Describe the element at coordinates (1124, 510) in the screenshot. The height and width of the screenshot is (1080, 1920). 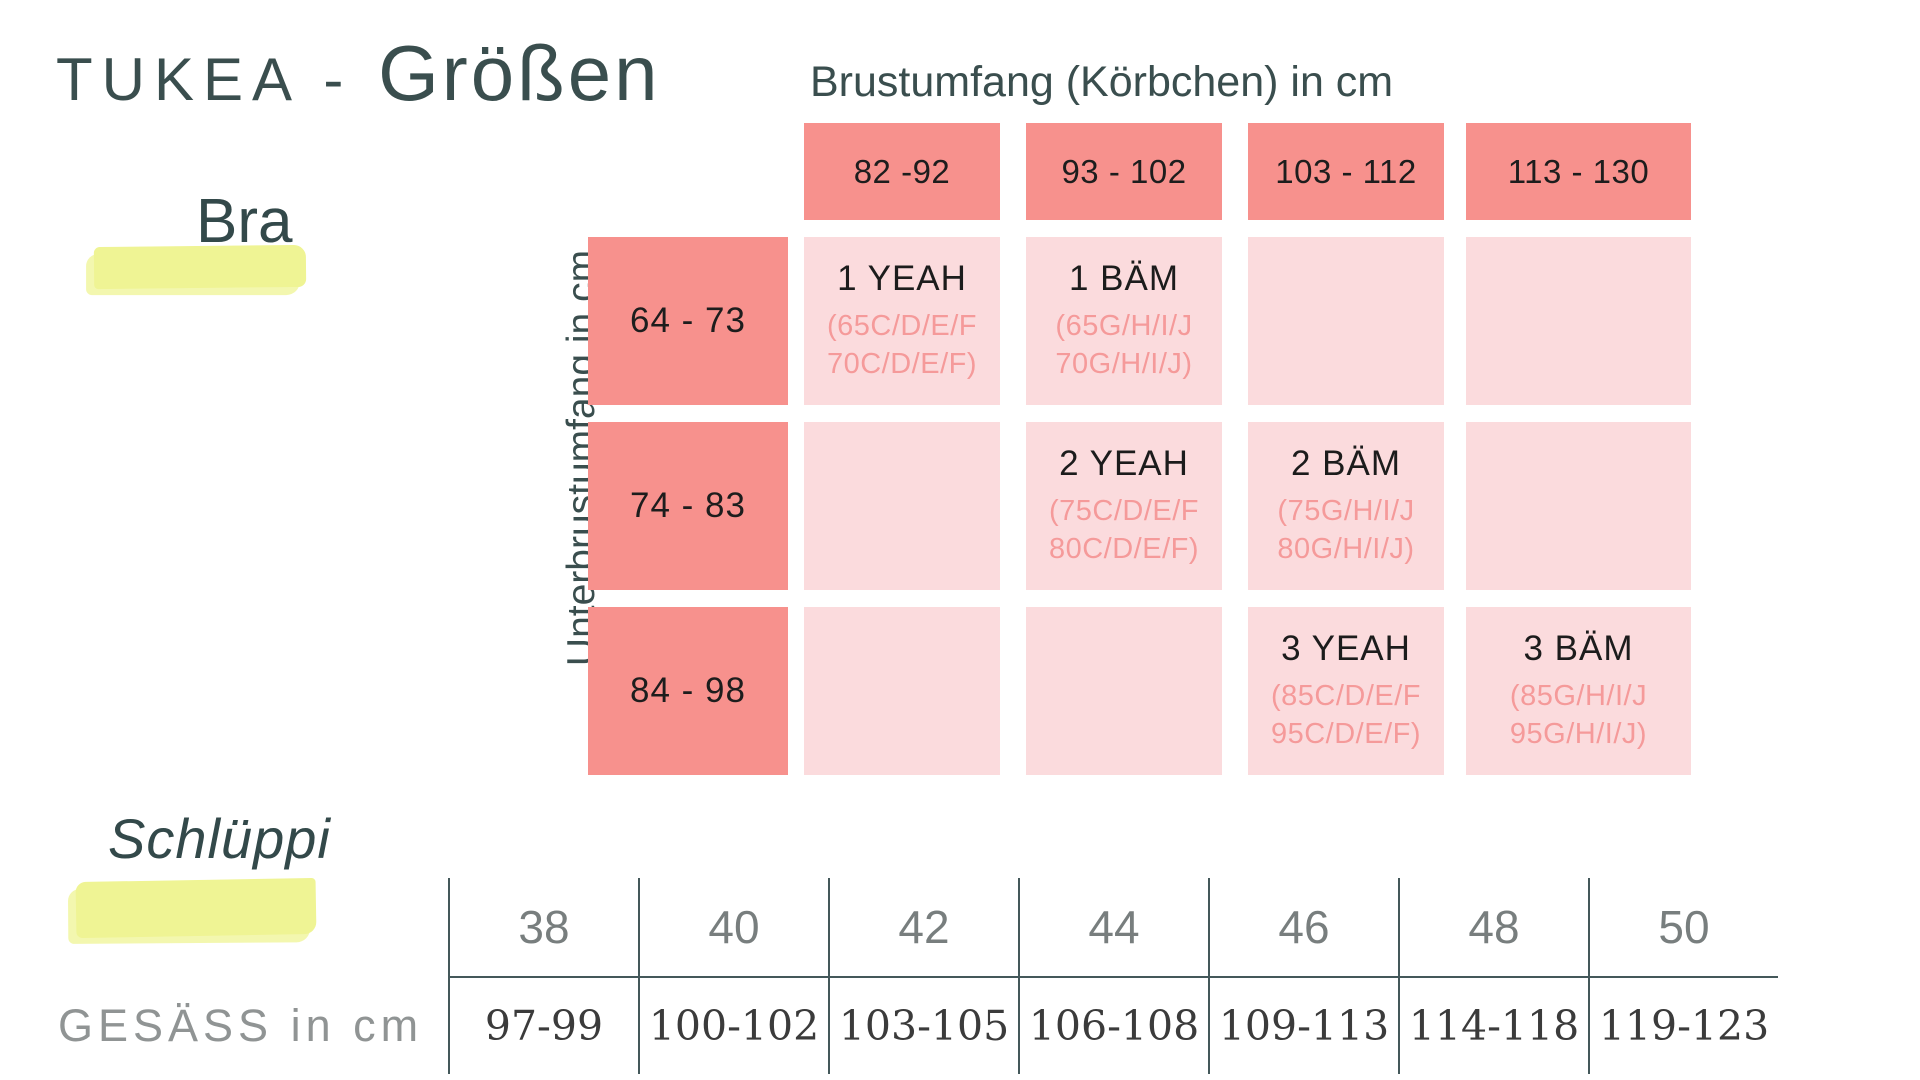
I see `bra-size-range-line1: (75C/D/E/F` at that location.